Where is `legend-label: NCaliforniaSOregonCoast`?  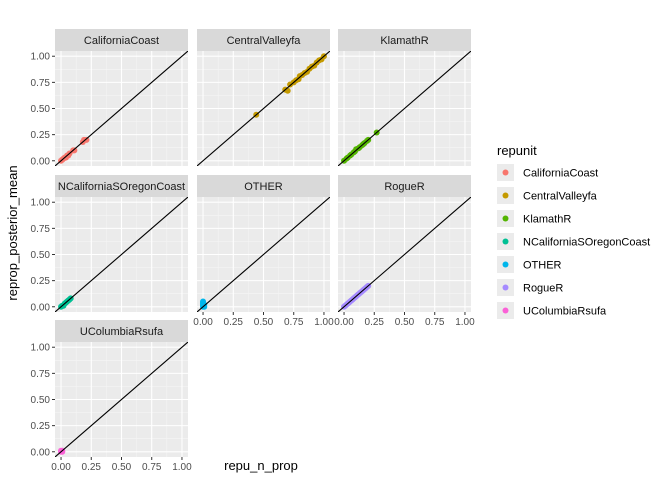 legend-label: NCaliforniaSOregonCoast is located at coordinates (586, 243).